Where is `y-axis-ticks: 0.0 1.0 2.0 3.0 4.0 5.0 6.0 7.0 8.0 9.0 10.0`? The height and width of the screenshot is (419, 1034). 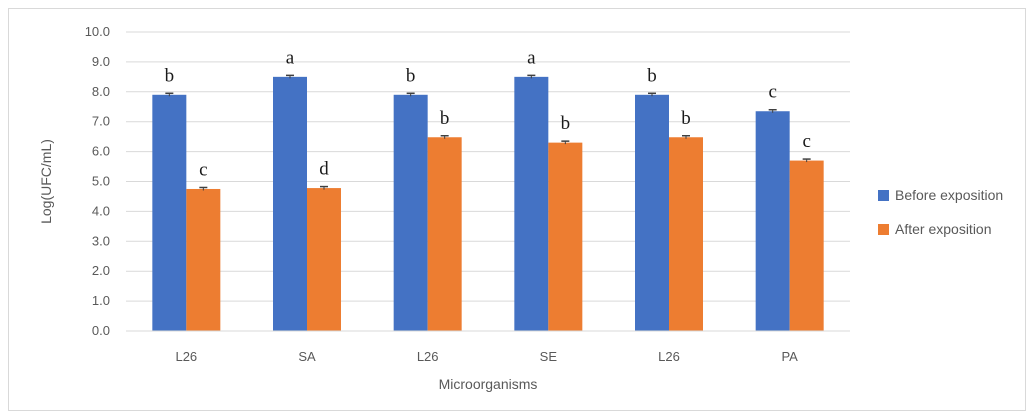
y-axis-ticks: 0.0 1.0 2.0 3.0 4.0 5.0 6.0 7.0 8.0 9.0 10.0 is located at coordinates (97, 181).